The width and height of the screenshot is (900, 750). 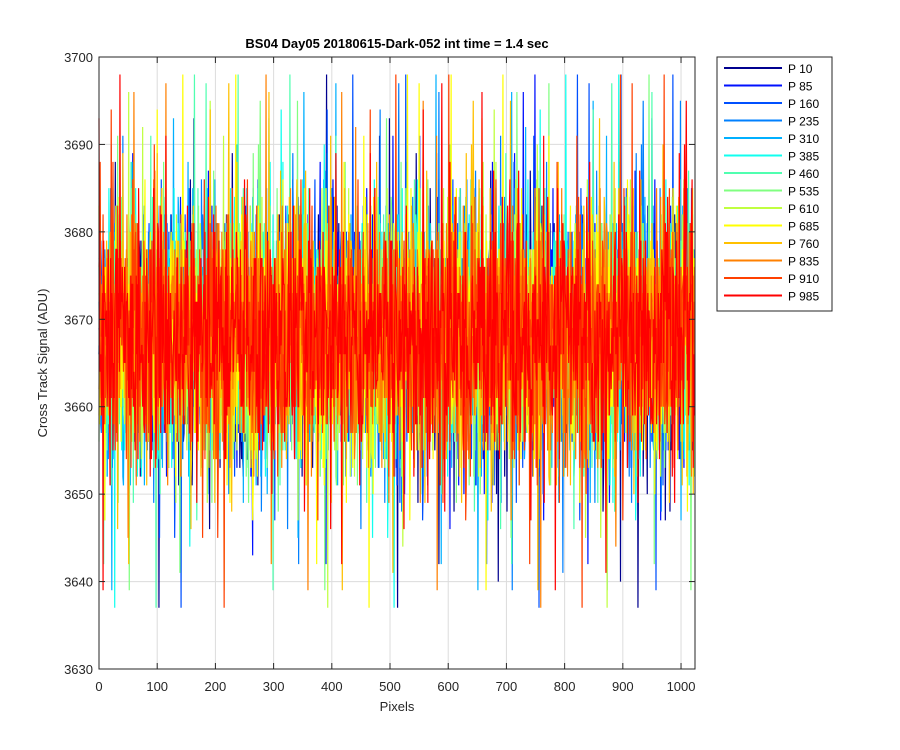 What do you see at coordinates (623, 686) in the screenshot?
I see `x-tick-label: 900` at bounding box center [623, 686].